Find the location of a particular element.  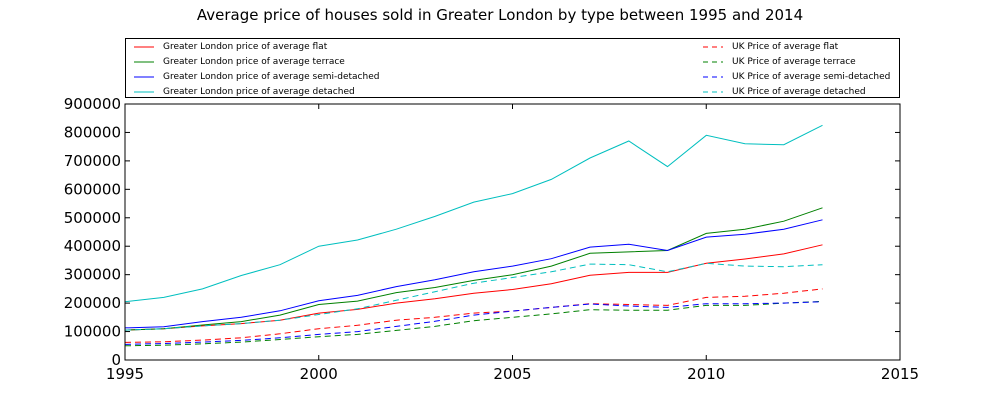

x-tick-label: 2000 is located at coordinates (319, 374).